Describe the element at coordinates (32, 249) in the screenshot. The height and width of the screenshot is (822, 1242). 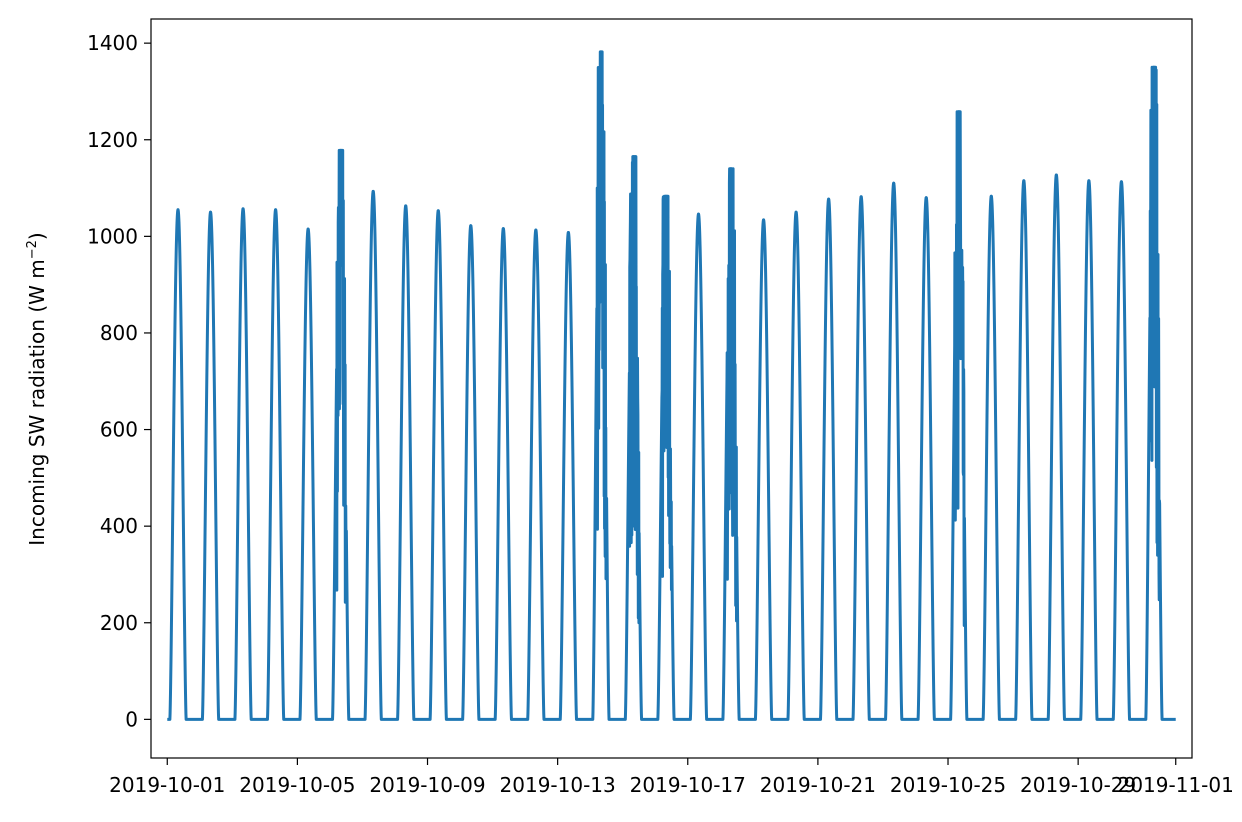
I see `y-axis-label-superscript: −2` at that location.